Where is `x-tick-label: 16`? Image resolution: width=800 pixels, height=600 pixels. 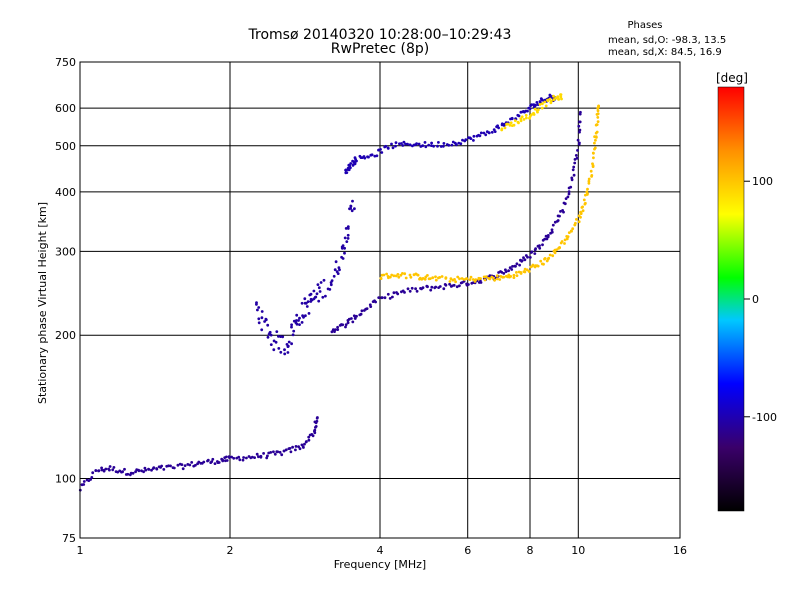 x-tick-label: 16 is located at coordinates (680, 550).